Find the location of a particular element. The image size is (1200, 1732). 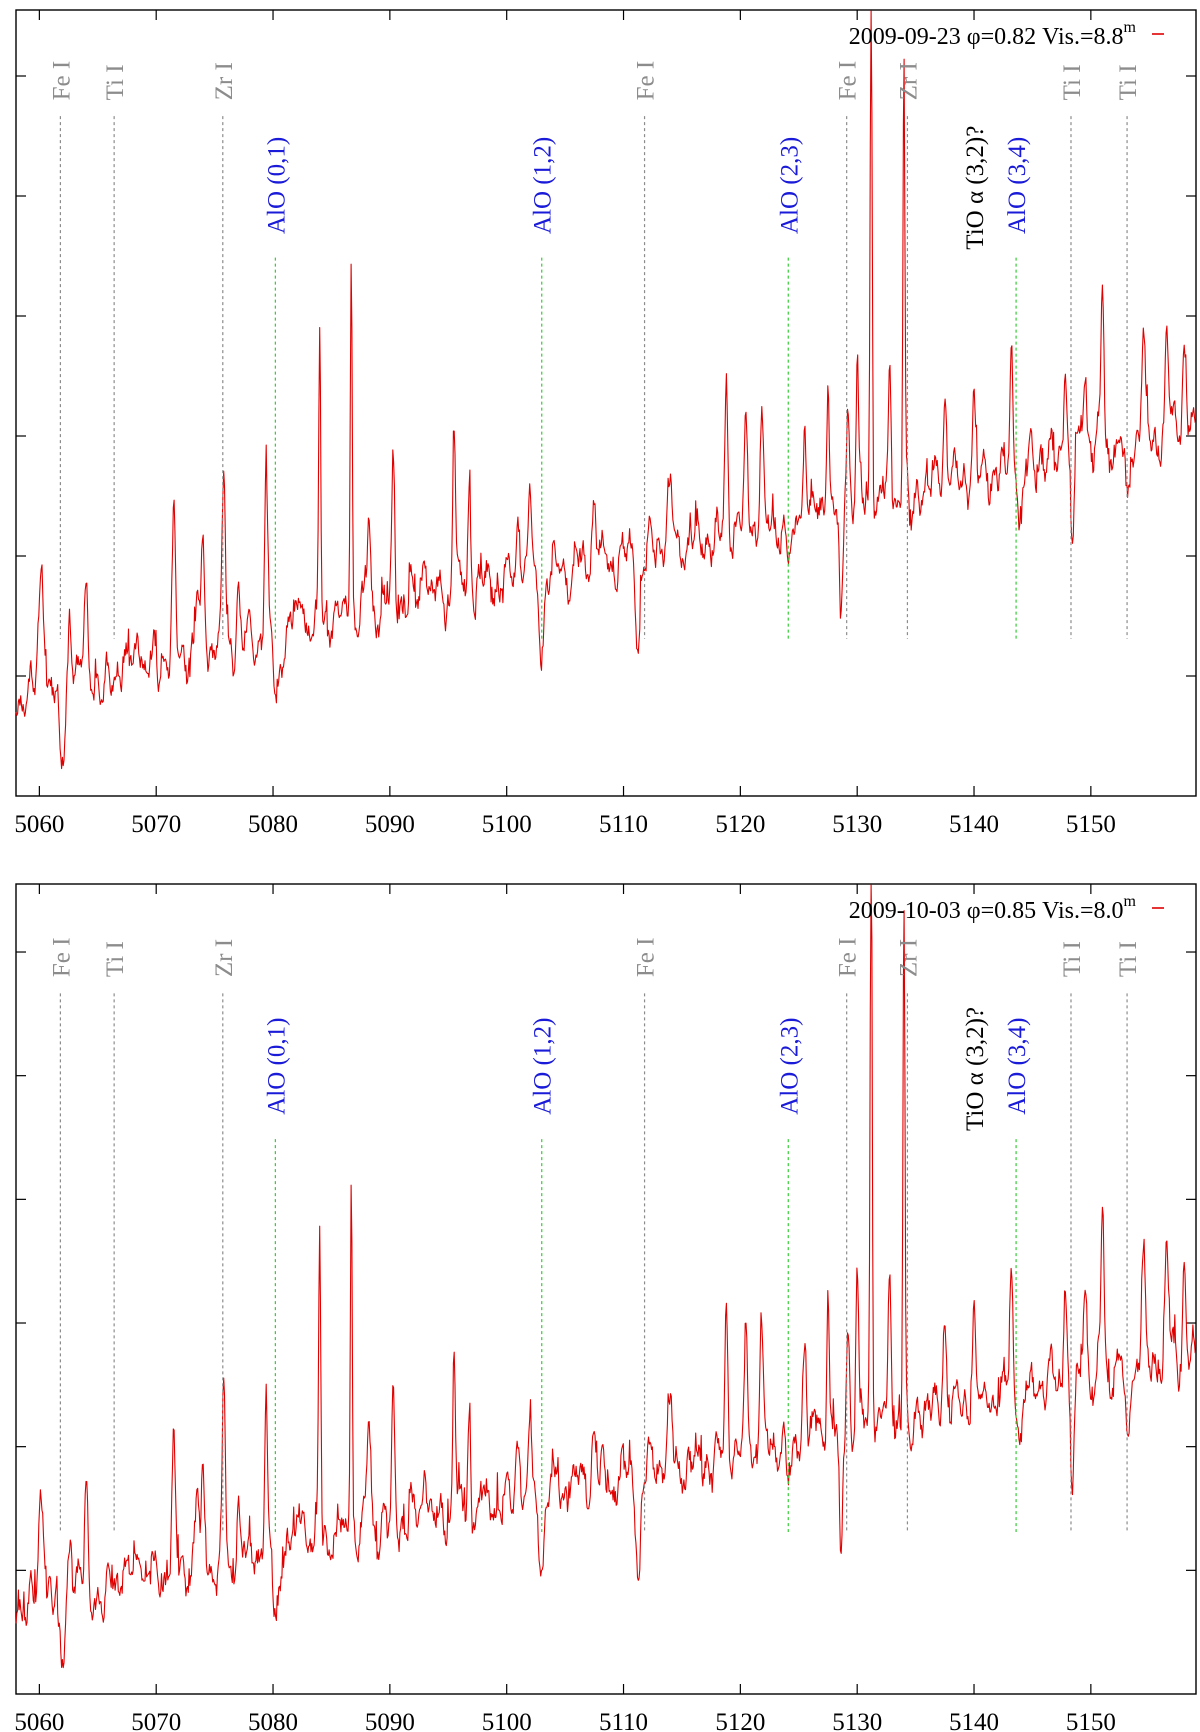

bottom-xtick-label: 5070 is located at coordinates (156, 1720).